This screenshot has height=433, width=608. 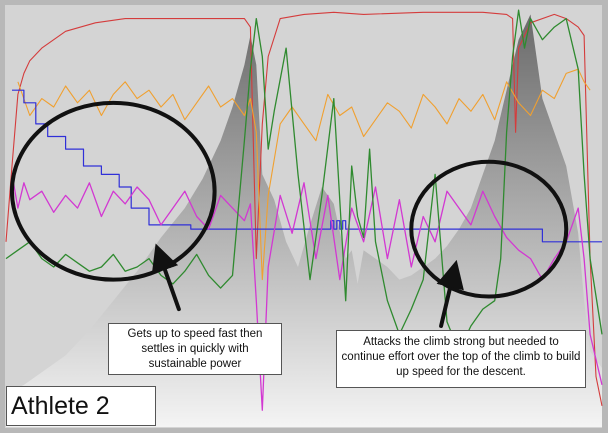 What do you see at coordinates (166, 277) in the screenshot?
I see `early-arrow-annotation` at bounding box center [166, 277].